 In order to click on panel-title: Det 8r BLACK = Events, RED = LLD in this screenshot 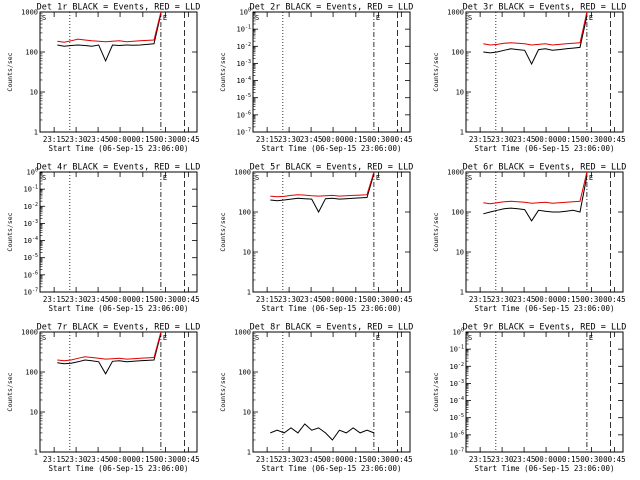, I will do `click(332, 328)`.